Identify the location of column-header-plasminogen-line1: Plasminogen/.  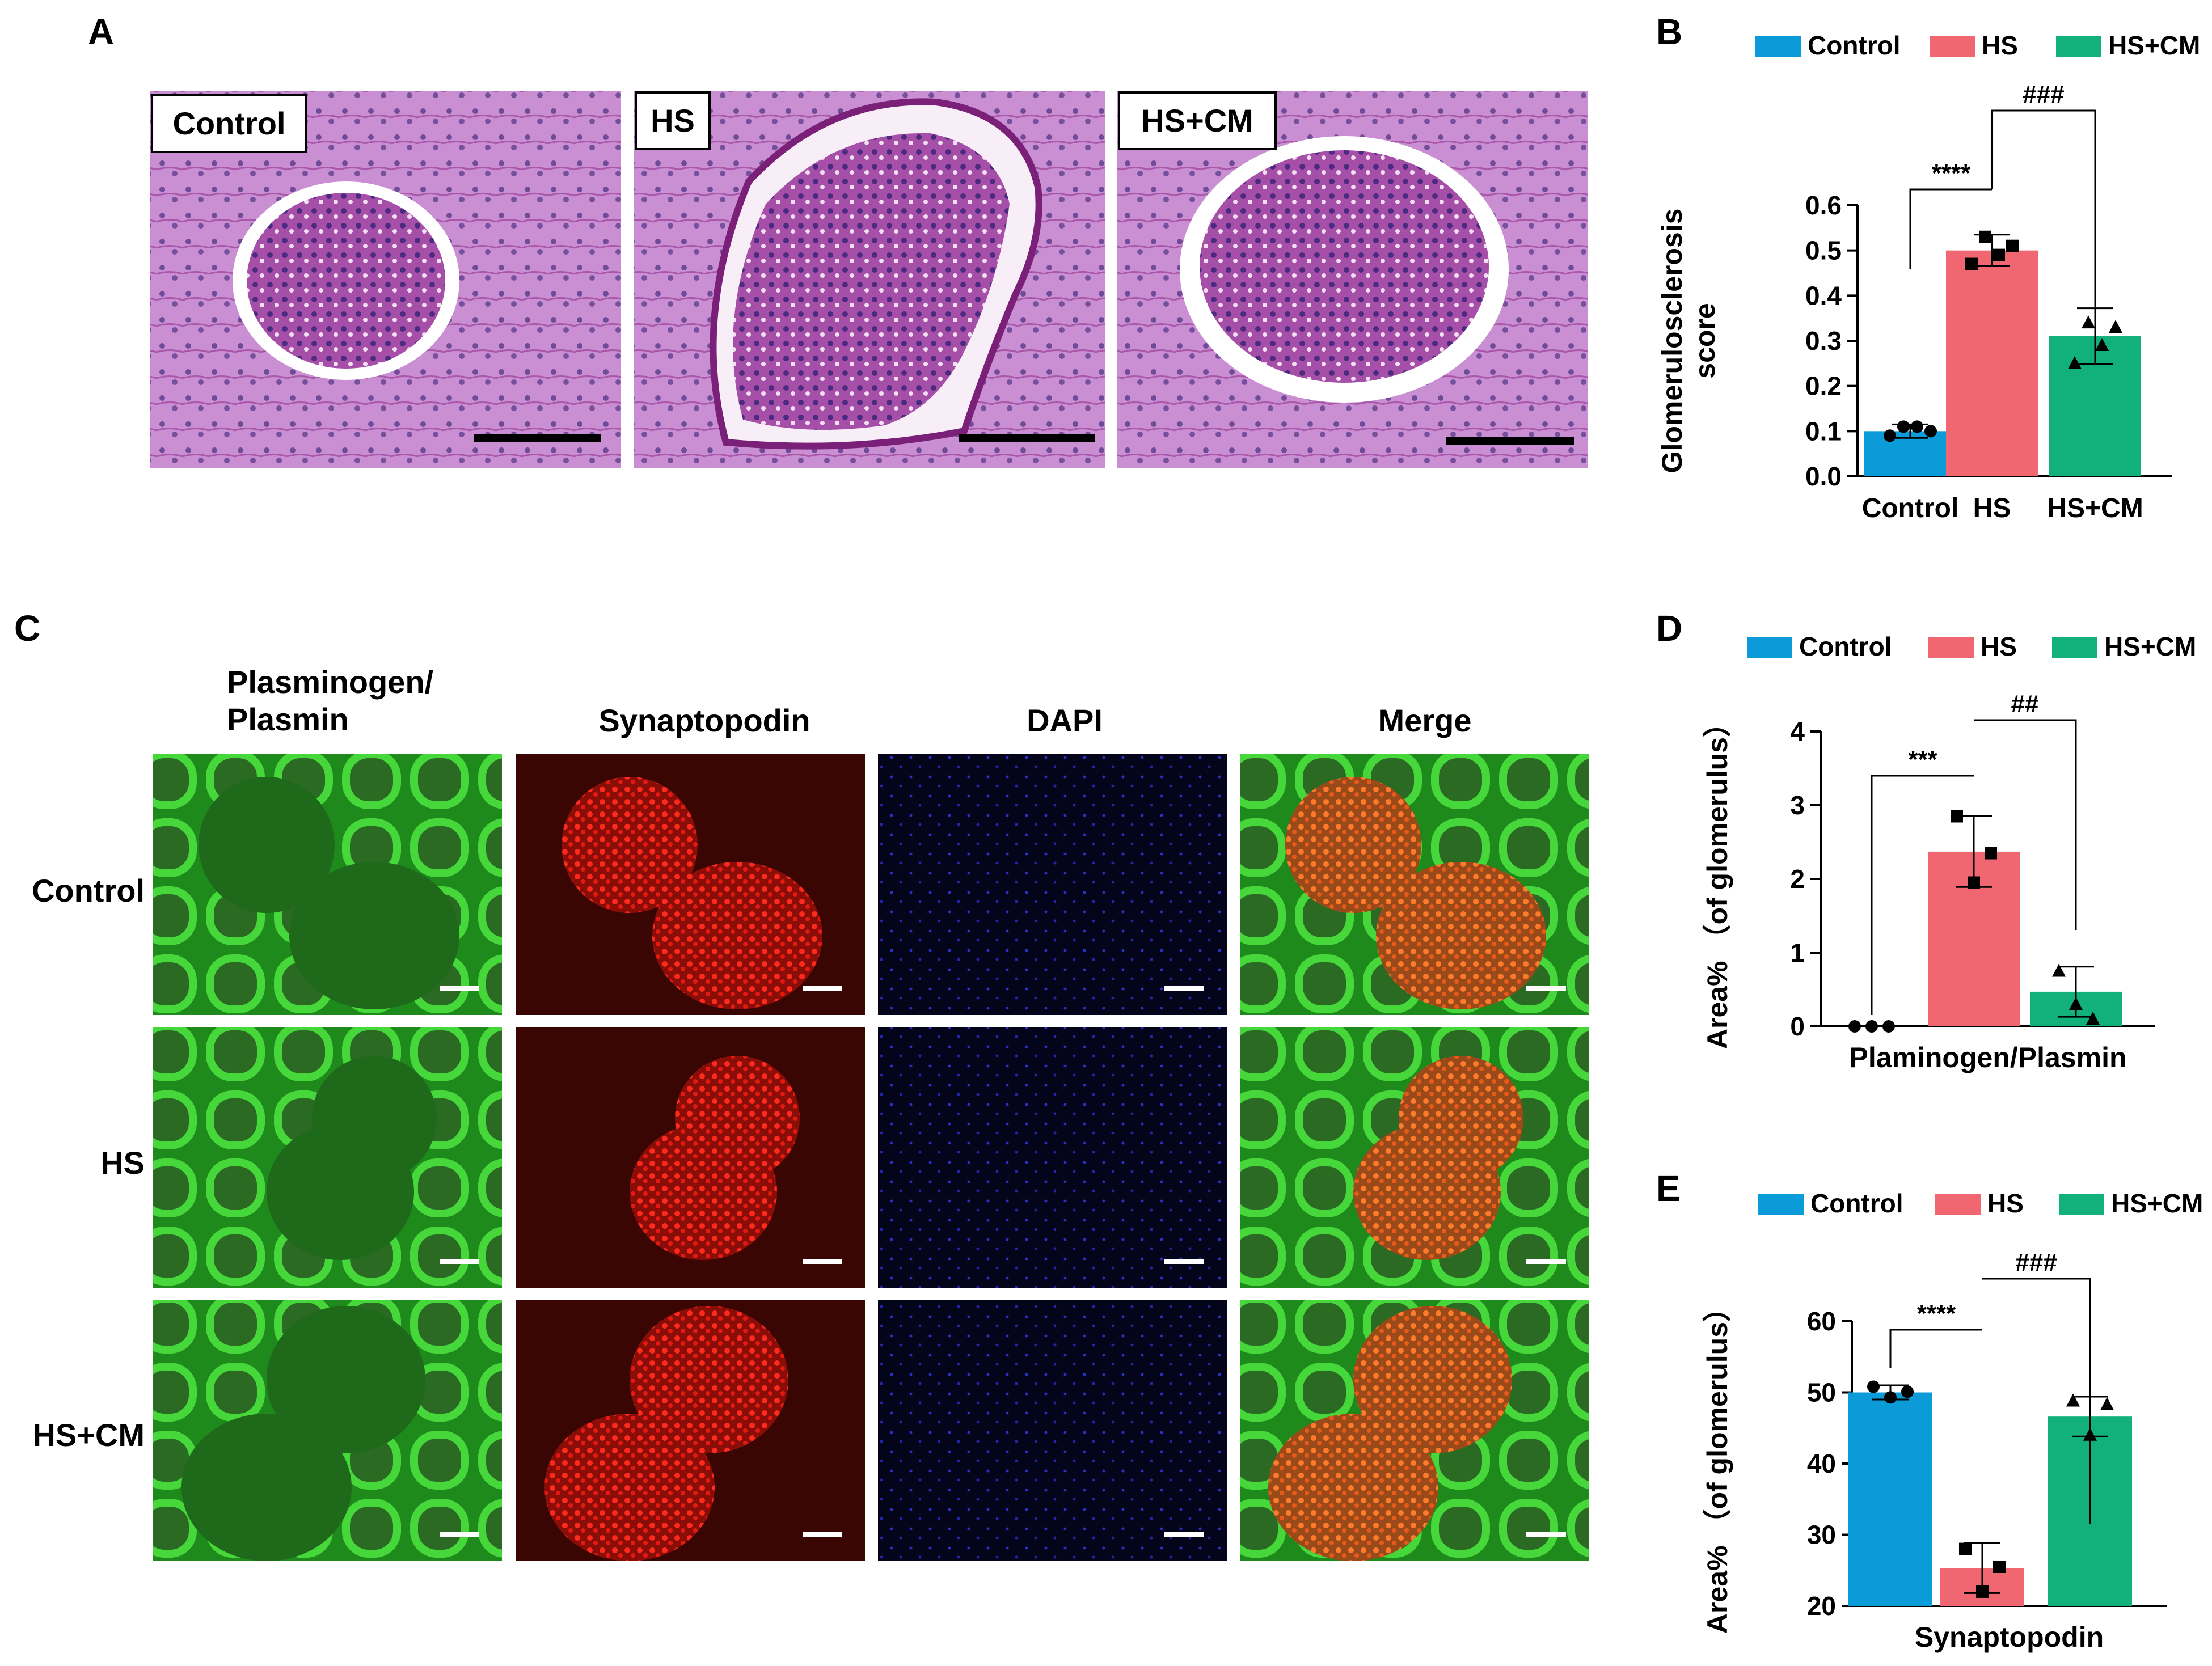
(330, 682).